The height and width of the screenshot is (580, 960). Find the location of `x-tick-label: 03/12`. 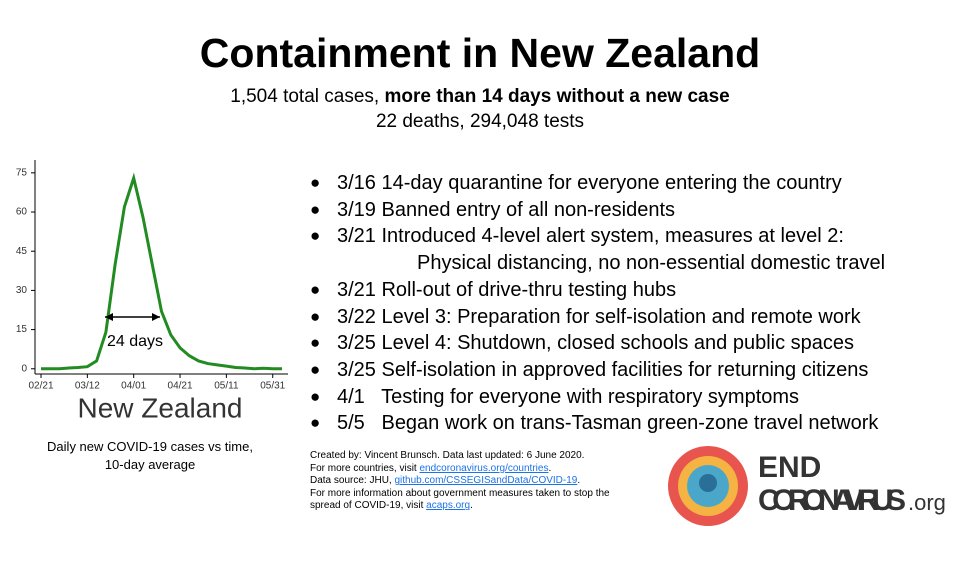

x-tick-label: 03/12 is located at coordinates (87, 386).